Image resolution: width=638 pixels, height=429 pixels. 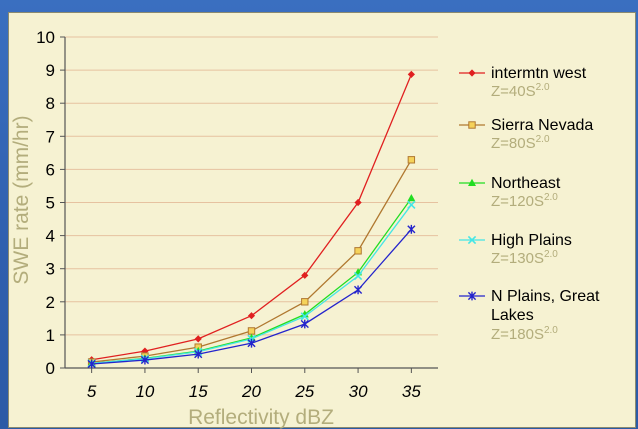 I want to click on legend-formula: Z=120S2.0, so click(x=524, y=201).